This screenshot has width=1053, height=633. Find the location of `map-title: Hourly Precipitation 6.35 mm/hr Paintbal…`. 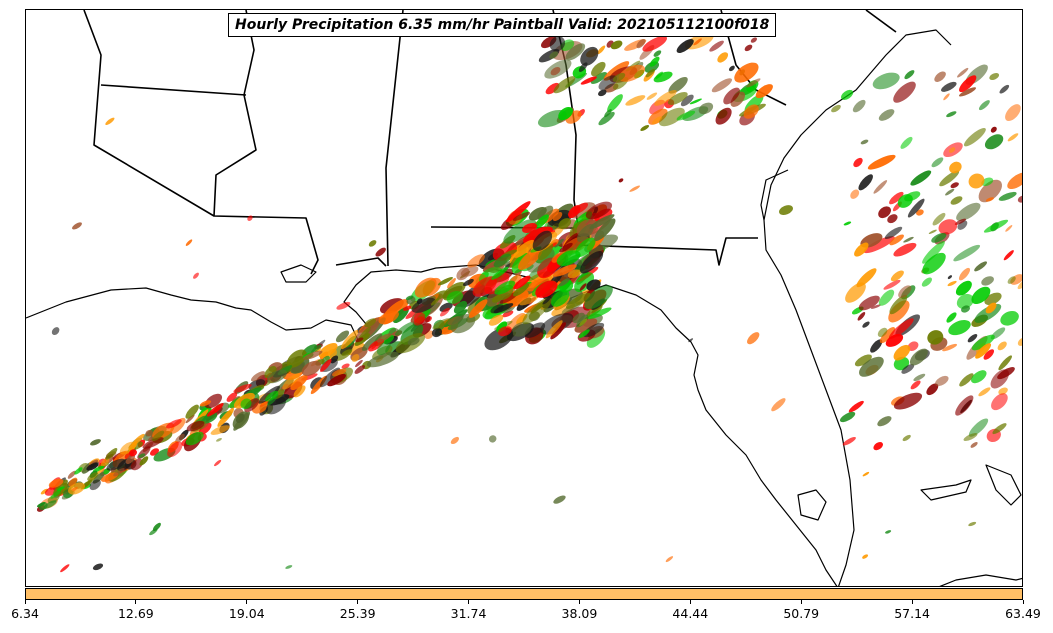

map-title: Hourly Precipitation 6.35 mm/hr Paintbal… is located at coordinates (502, 25).